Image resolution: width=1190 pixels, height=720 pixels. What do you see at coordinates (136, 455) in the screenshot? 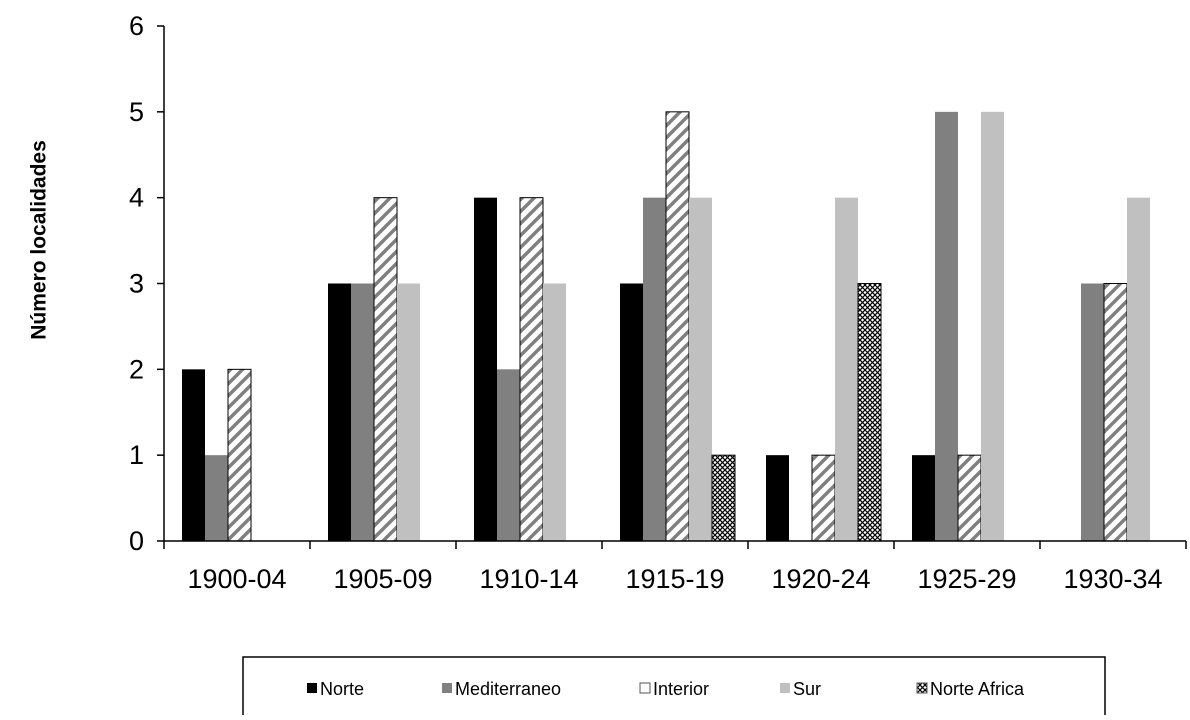
I see `y-tick-label: 1` at bounding box center [136, 455].